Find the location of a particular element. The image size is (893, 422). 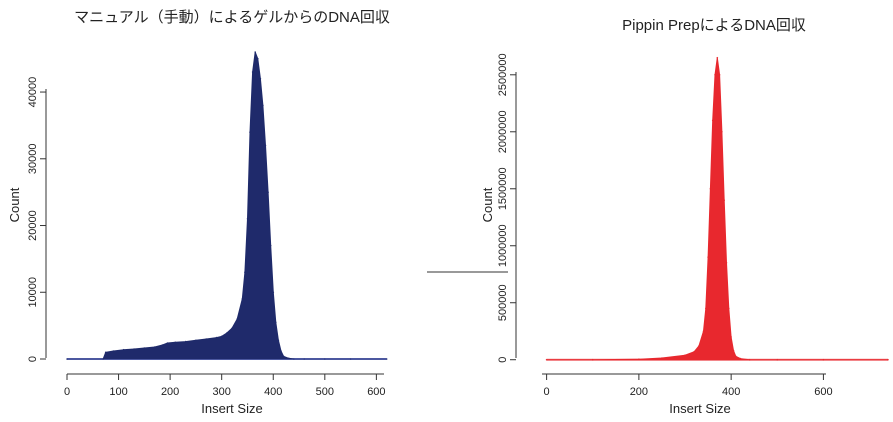

y-tick-label: 10000 is located at coordinates (33, 292).